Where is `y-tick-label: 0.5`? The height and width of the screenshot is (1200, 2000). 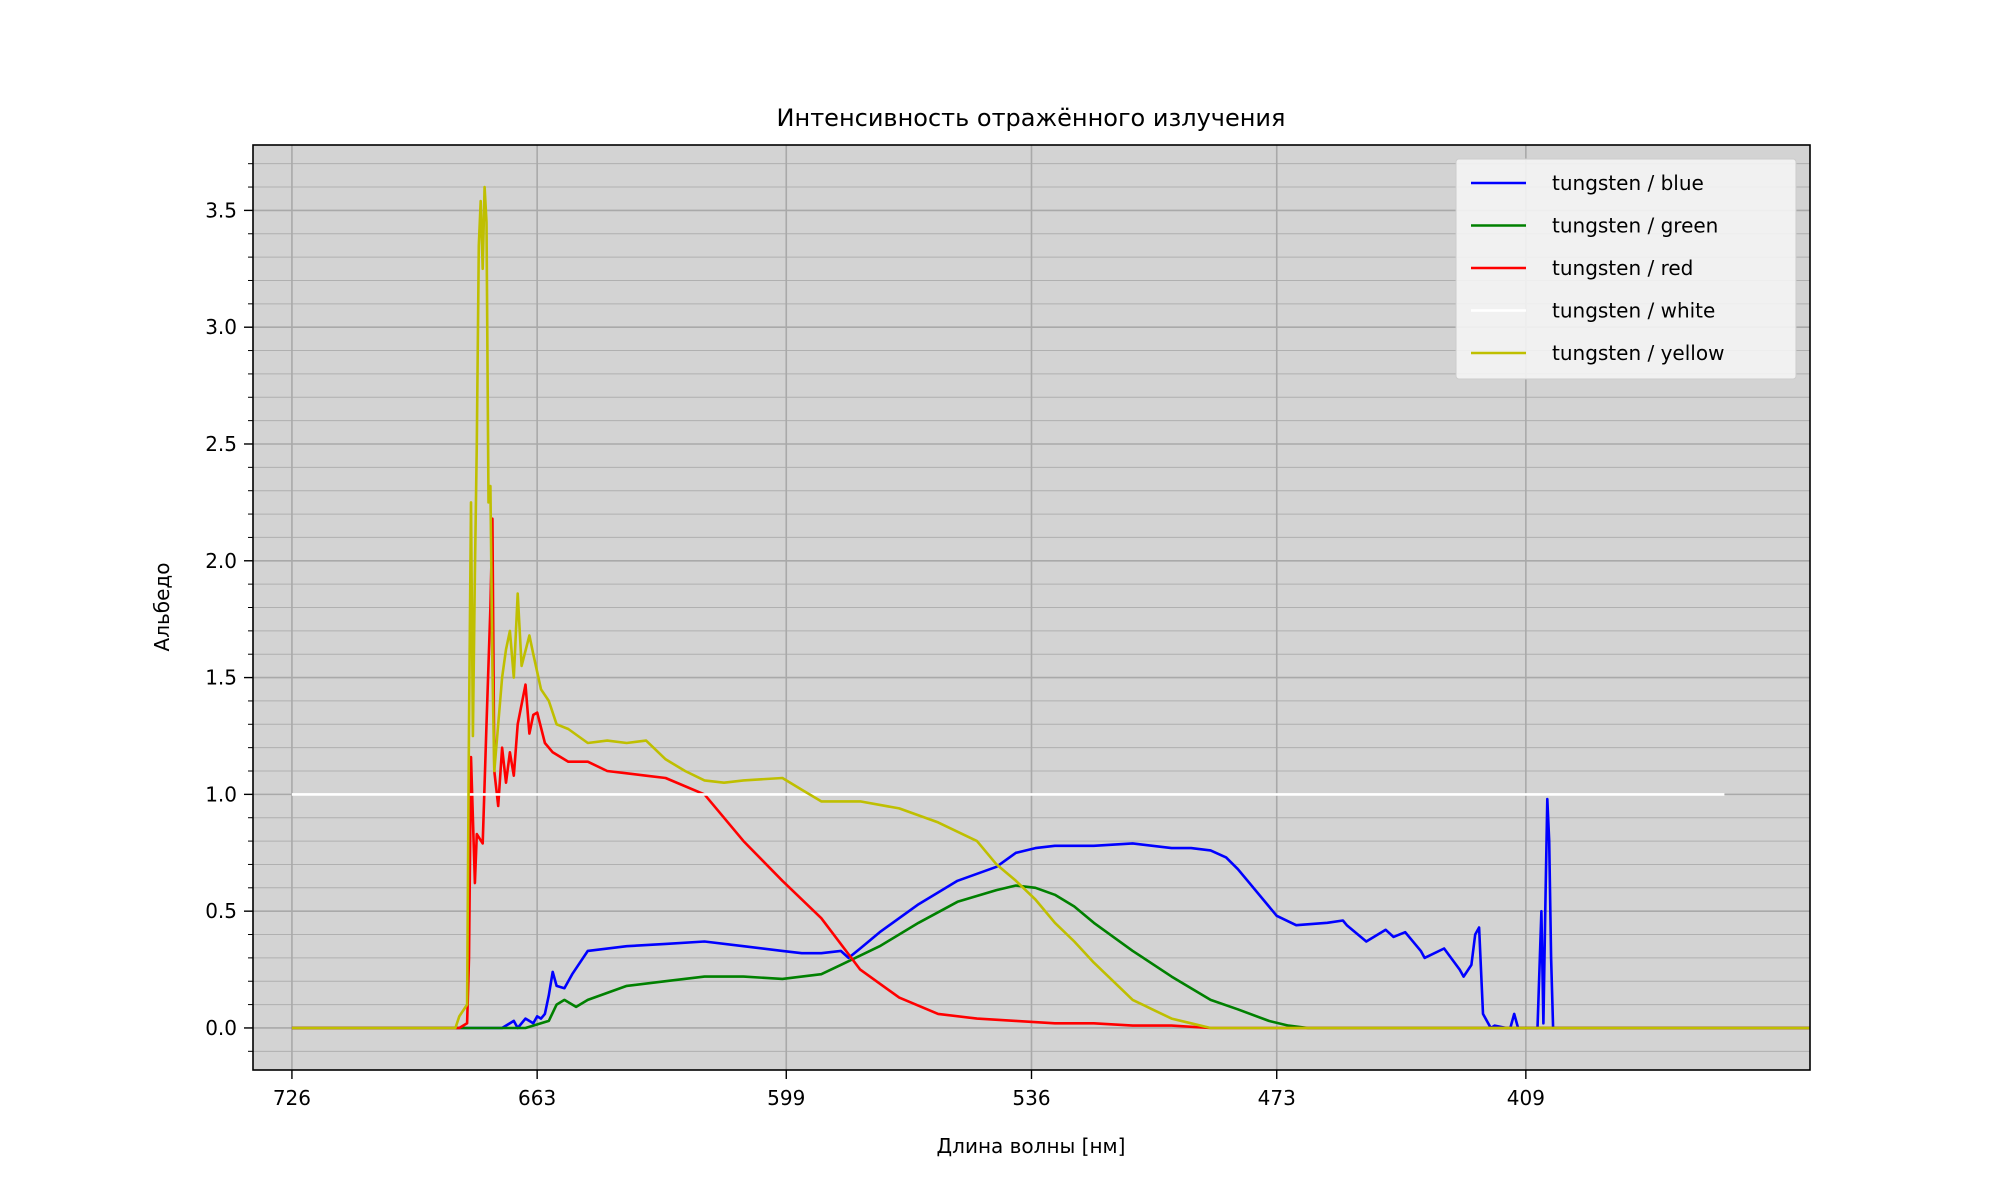 y-tick-label: 0.5 is located at coordinates (221, 911).